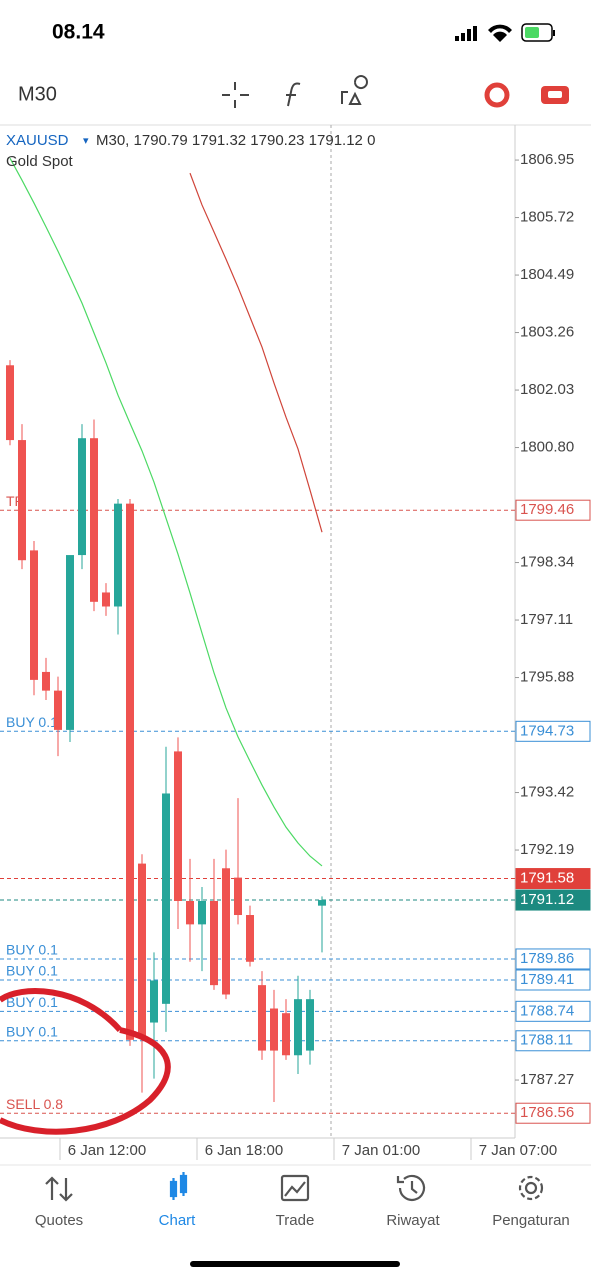 The image size is (591, 1280). Describe the element at coordinates (86, 141) in the screenshot. I see `symbol-dropdown: ▾` at that location.